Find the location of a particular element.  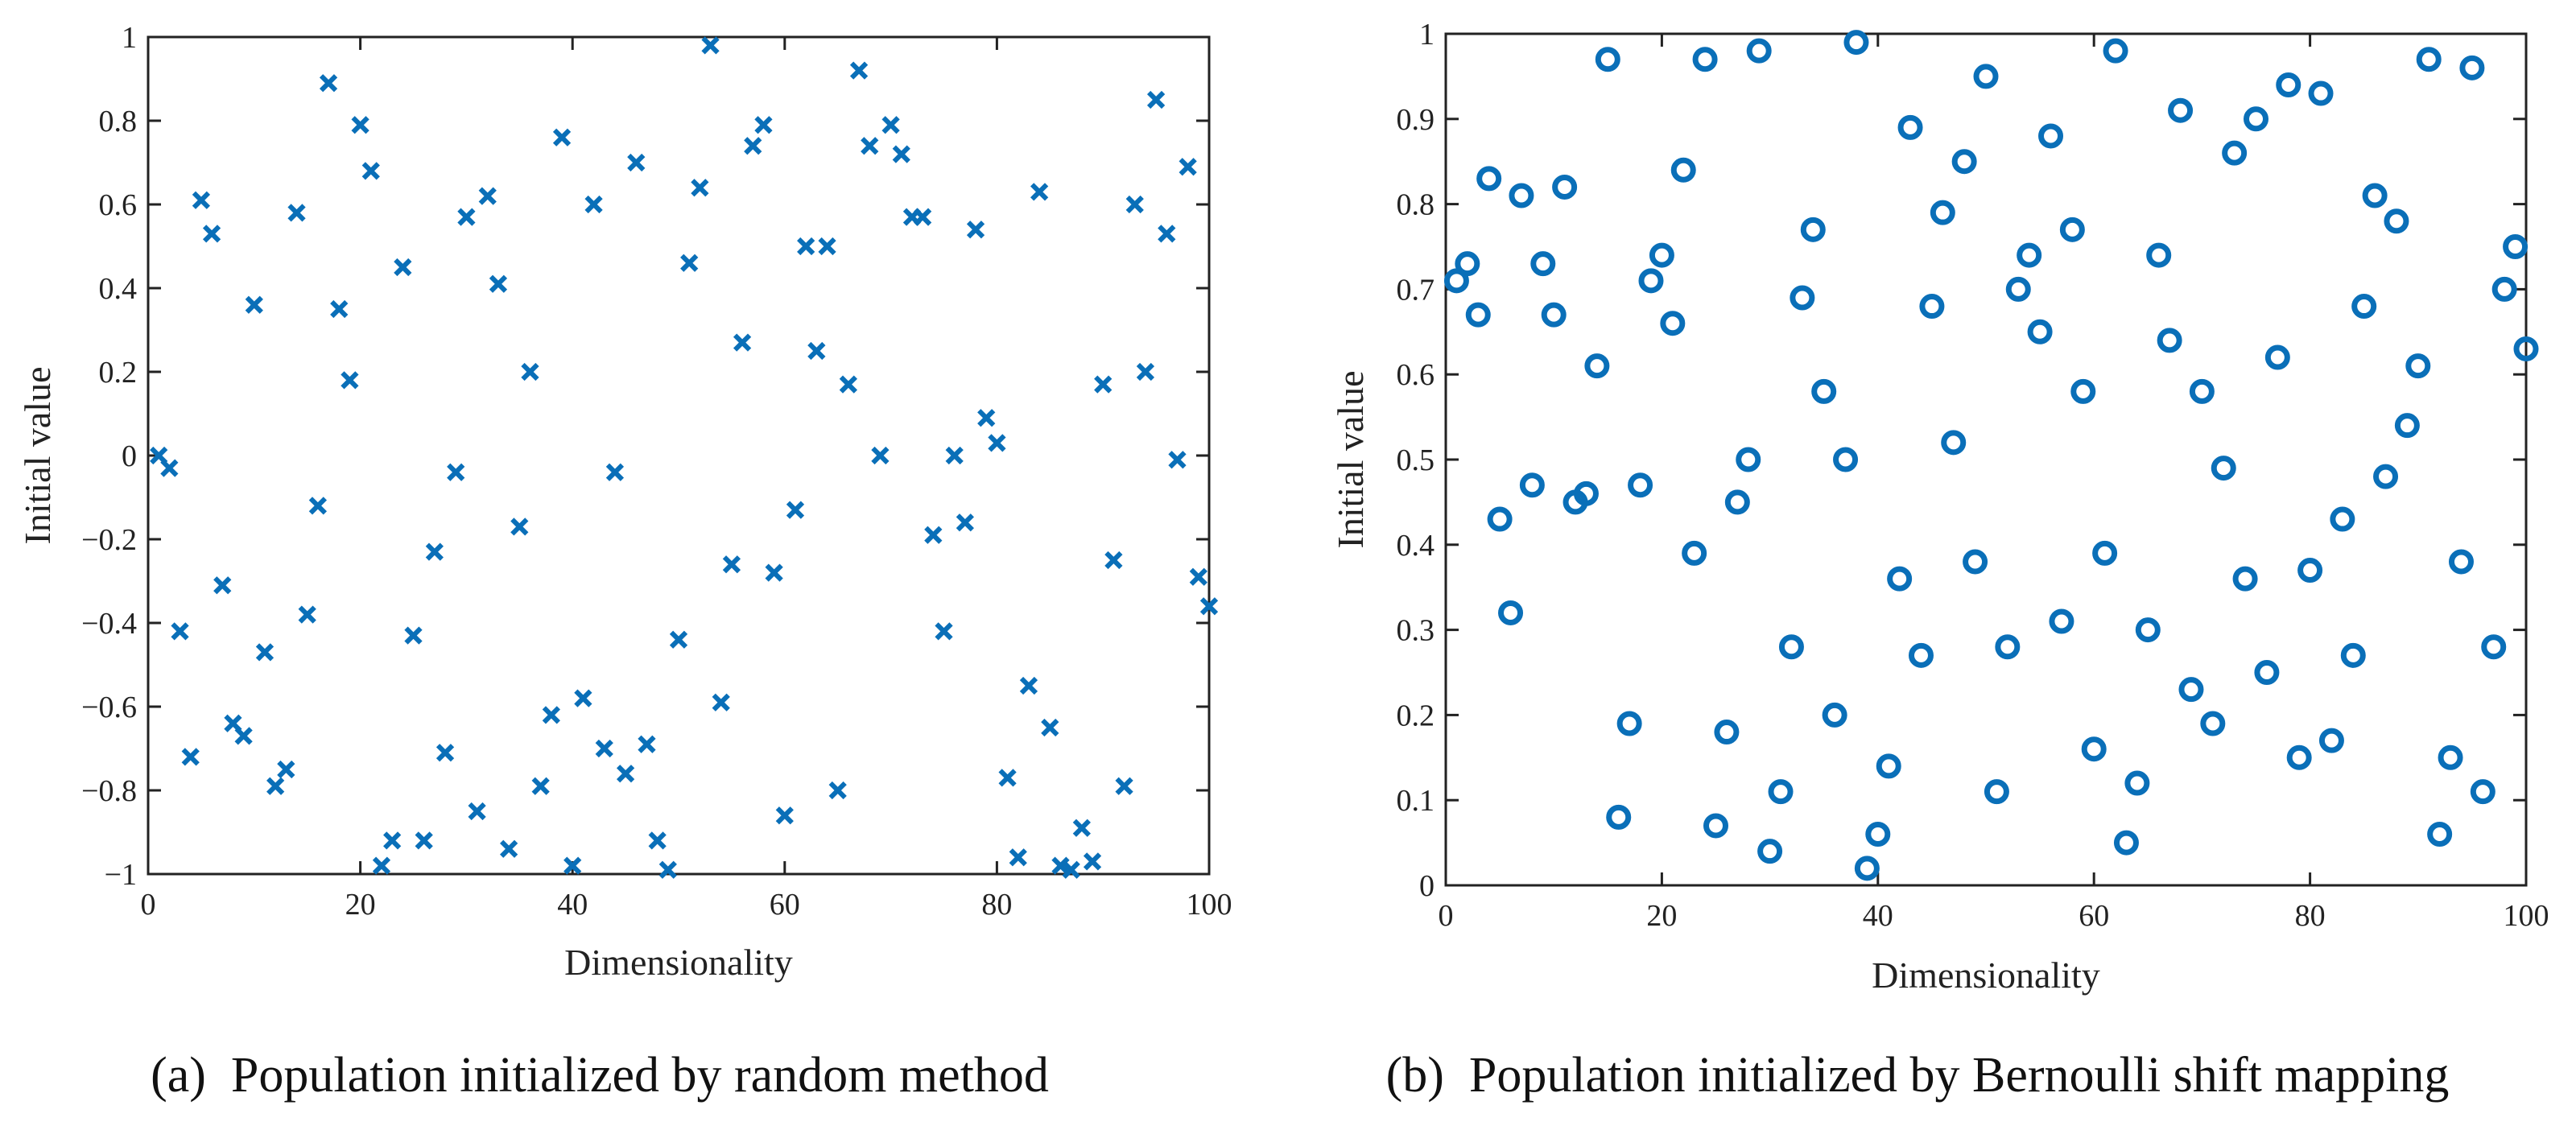

panel-b-ytick-label: 0.2 is located at coordinates (1416, 715).